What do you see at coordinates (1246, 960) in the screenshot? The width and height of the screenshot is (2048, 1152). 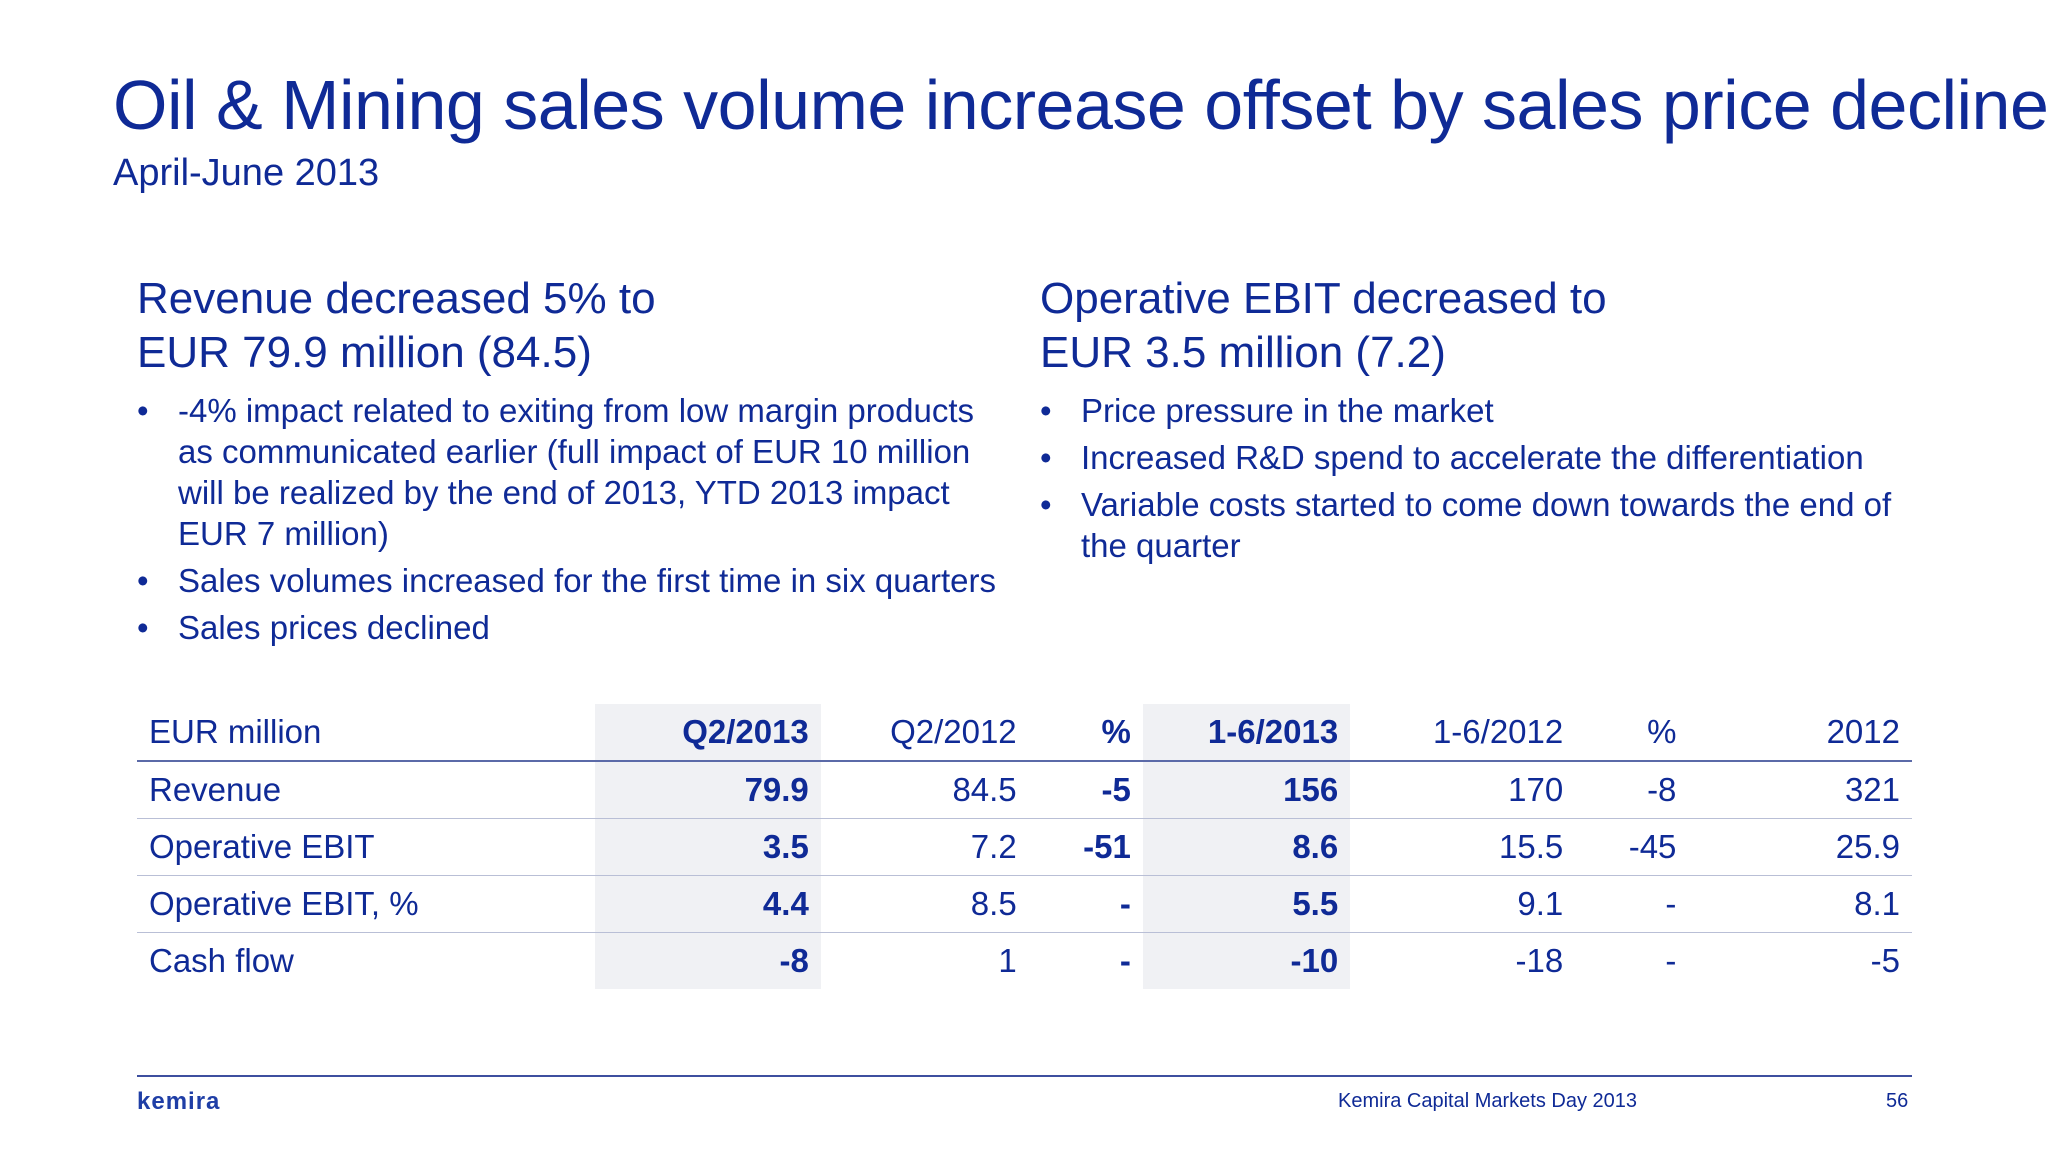 I see `table-cell: -10` at bounding box center [1246, 960].